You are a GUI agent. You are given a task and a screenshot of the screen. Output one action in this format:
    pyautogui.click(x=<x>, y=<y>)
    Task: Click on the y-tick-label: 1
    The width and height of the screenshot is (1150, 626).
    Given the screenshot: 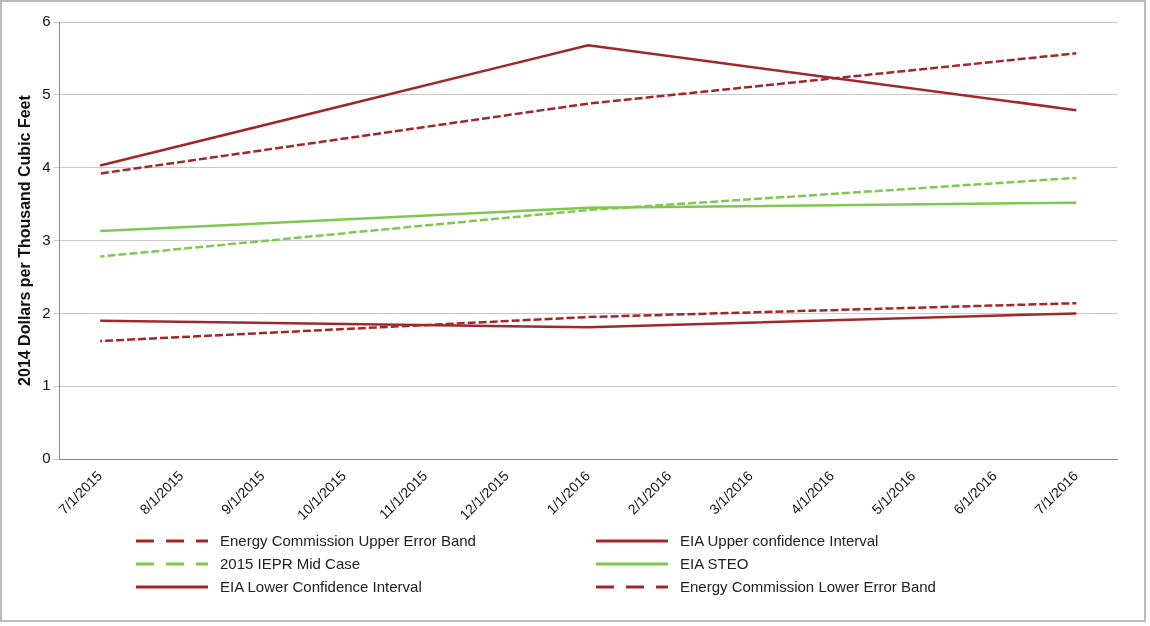 What is the action you would take?
    pyautogui.click(x=46, y=385)
    